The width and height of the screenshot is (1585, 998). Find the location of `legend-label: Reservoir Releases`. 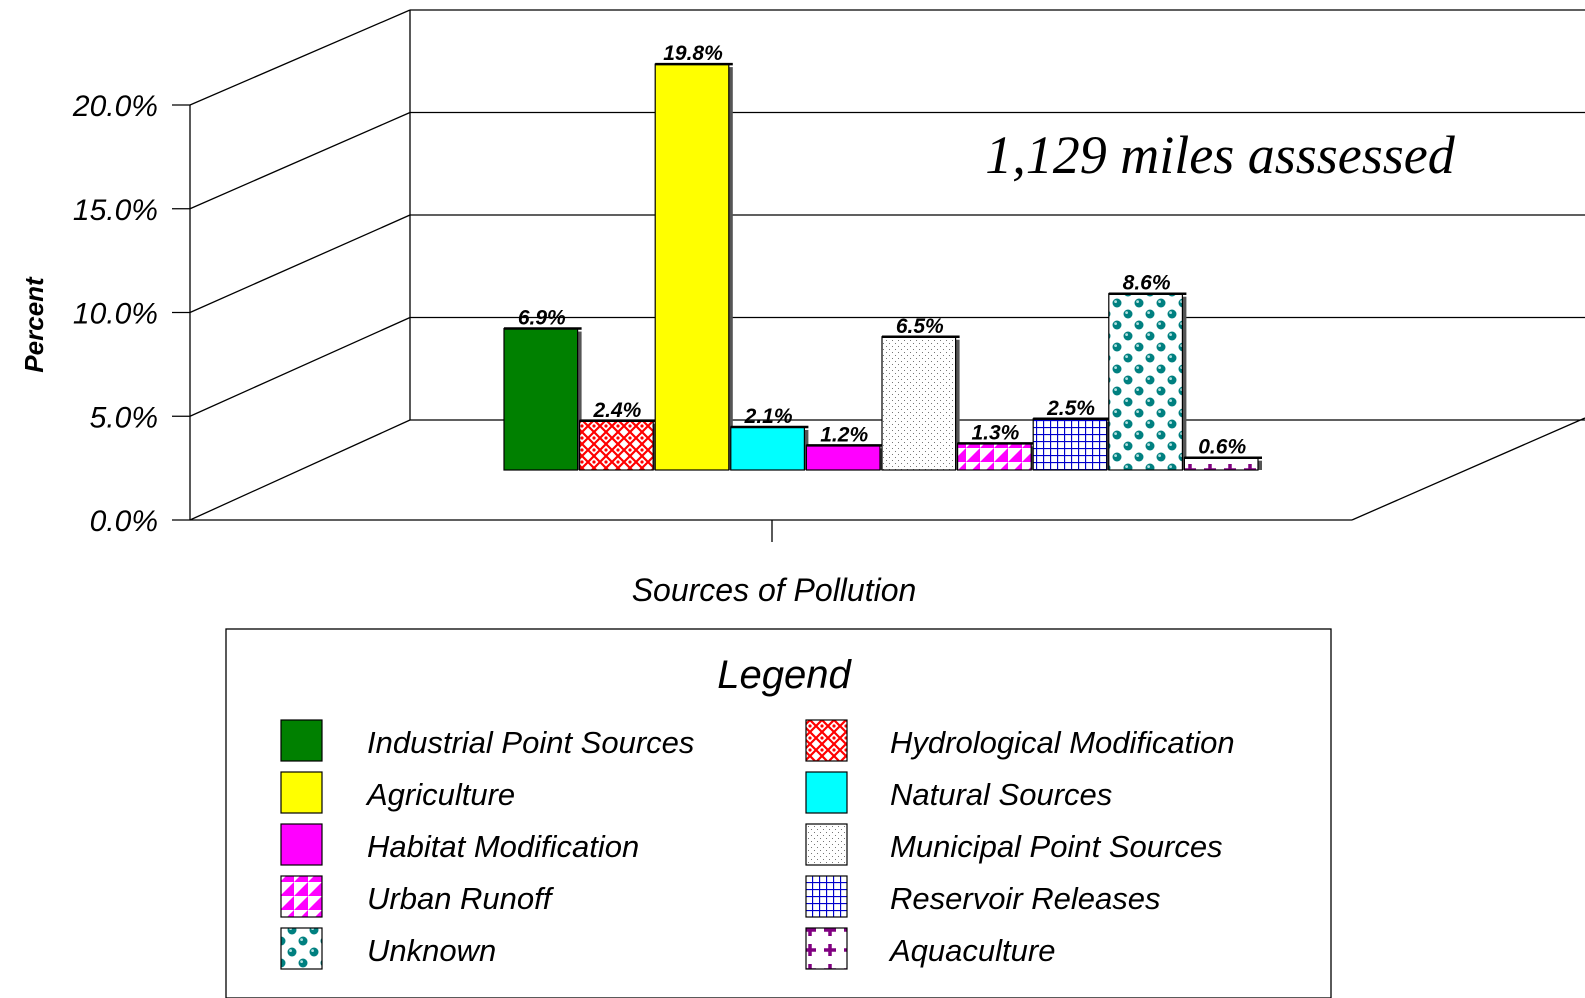

legend-label: Reservoir Releases is located at coordinates (1025, 898).